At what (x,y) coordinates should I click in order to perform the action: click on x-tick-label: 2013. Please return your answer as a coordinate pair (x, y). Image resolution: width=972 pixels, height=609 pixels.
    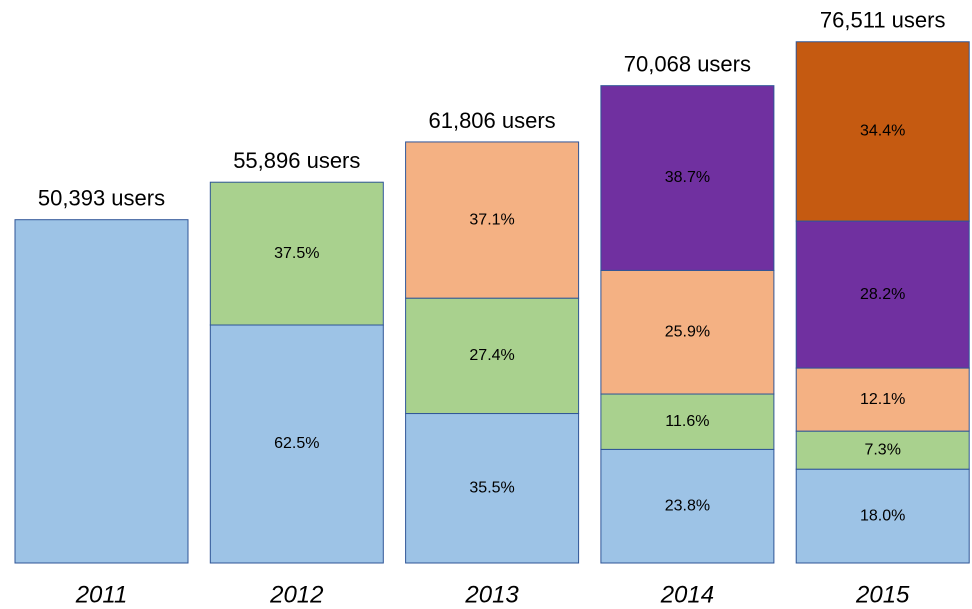
    Looking at the image, I should click on (491, 594).